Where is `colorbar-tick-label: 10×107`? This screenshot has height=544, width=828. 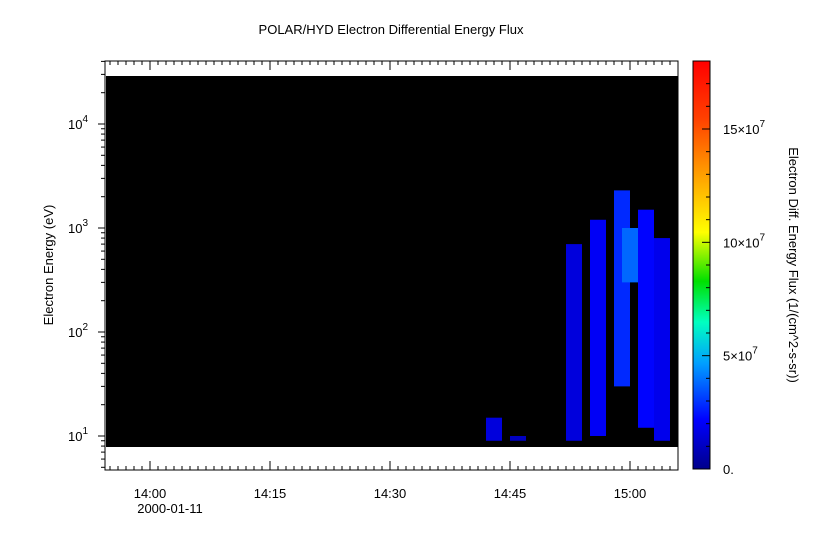
colorbar-tick-label: 10×107 is located at coordinates (744, 241).